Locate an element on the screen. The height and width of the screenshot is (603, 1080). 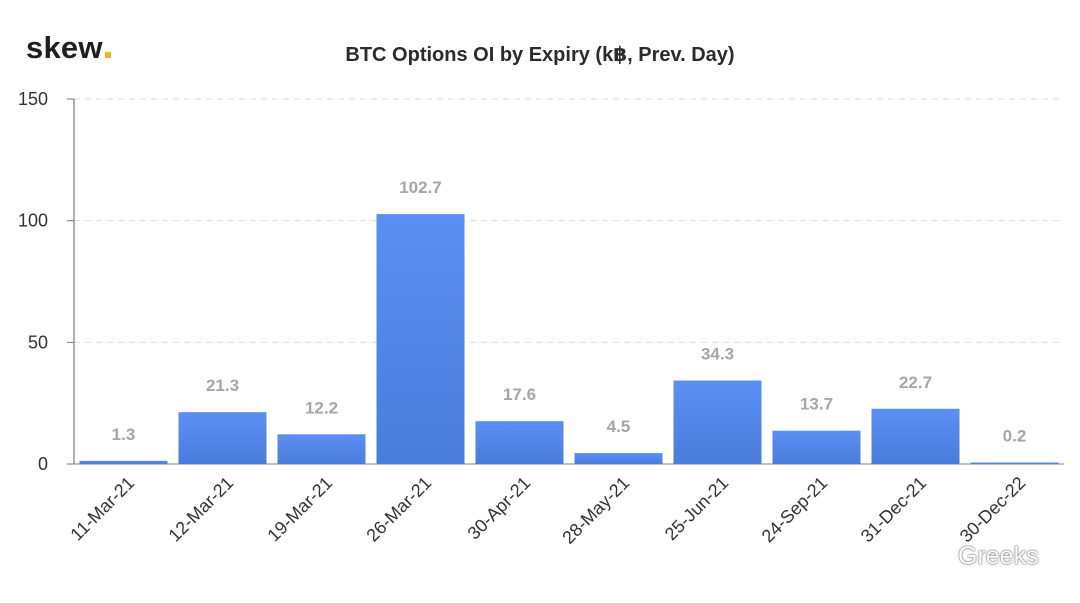
x-tick-label: 31-Dec-21 is located at coordinates (894, 510).